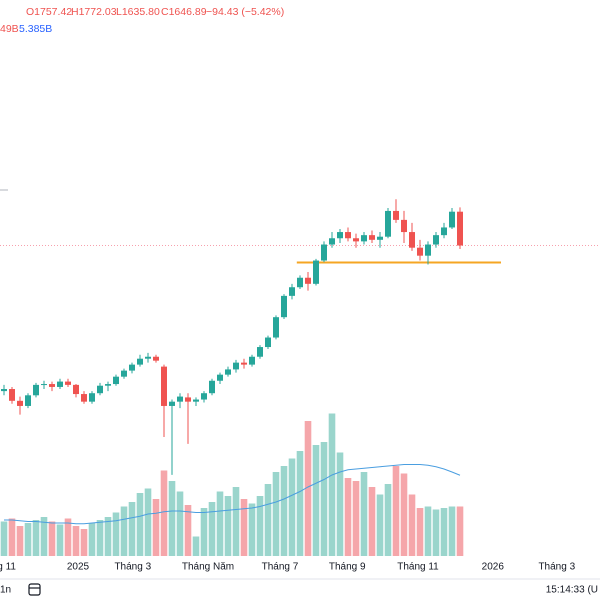  What do you see at coordinates (245, 12) in the screenshot?
I see `header-change: −94.43 (−5.42%)` at bounding box center [245, 12].